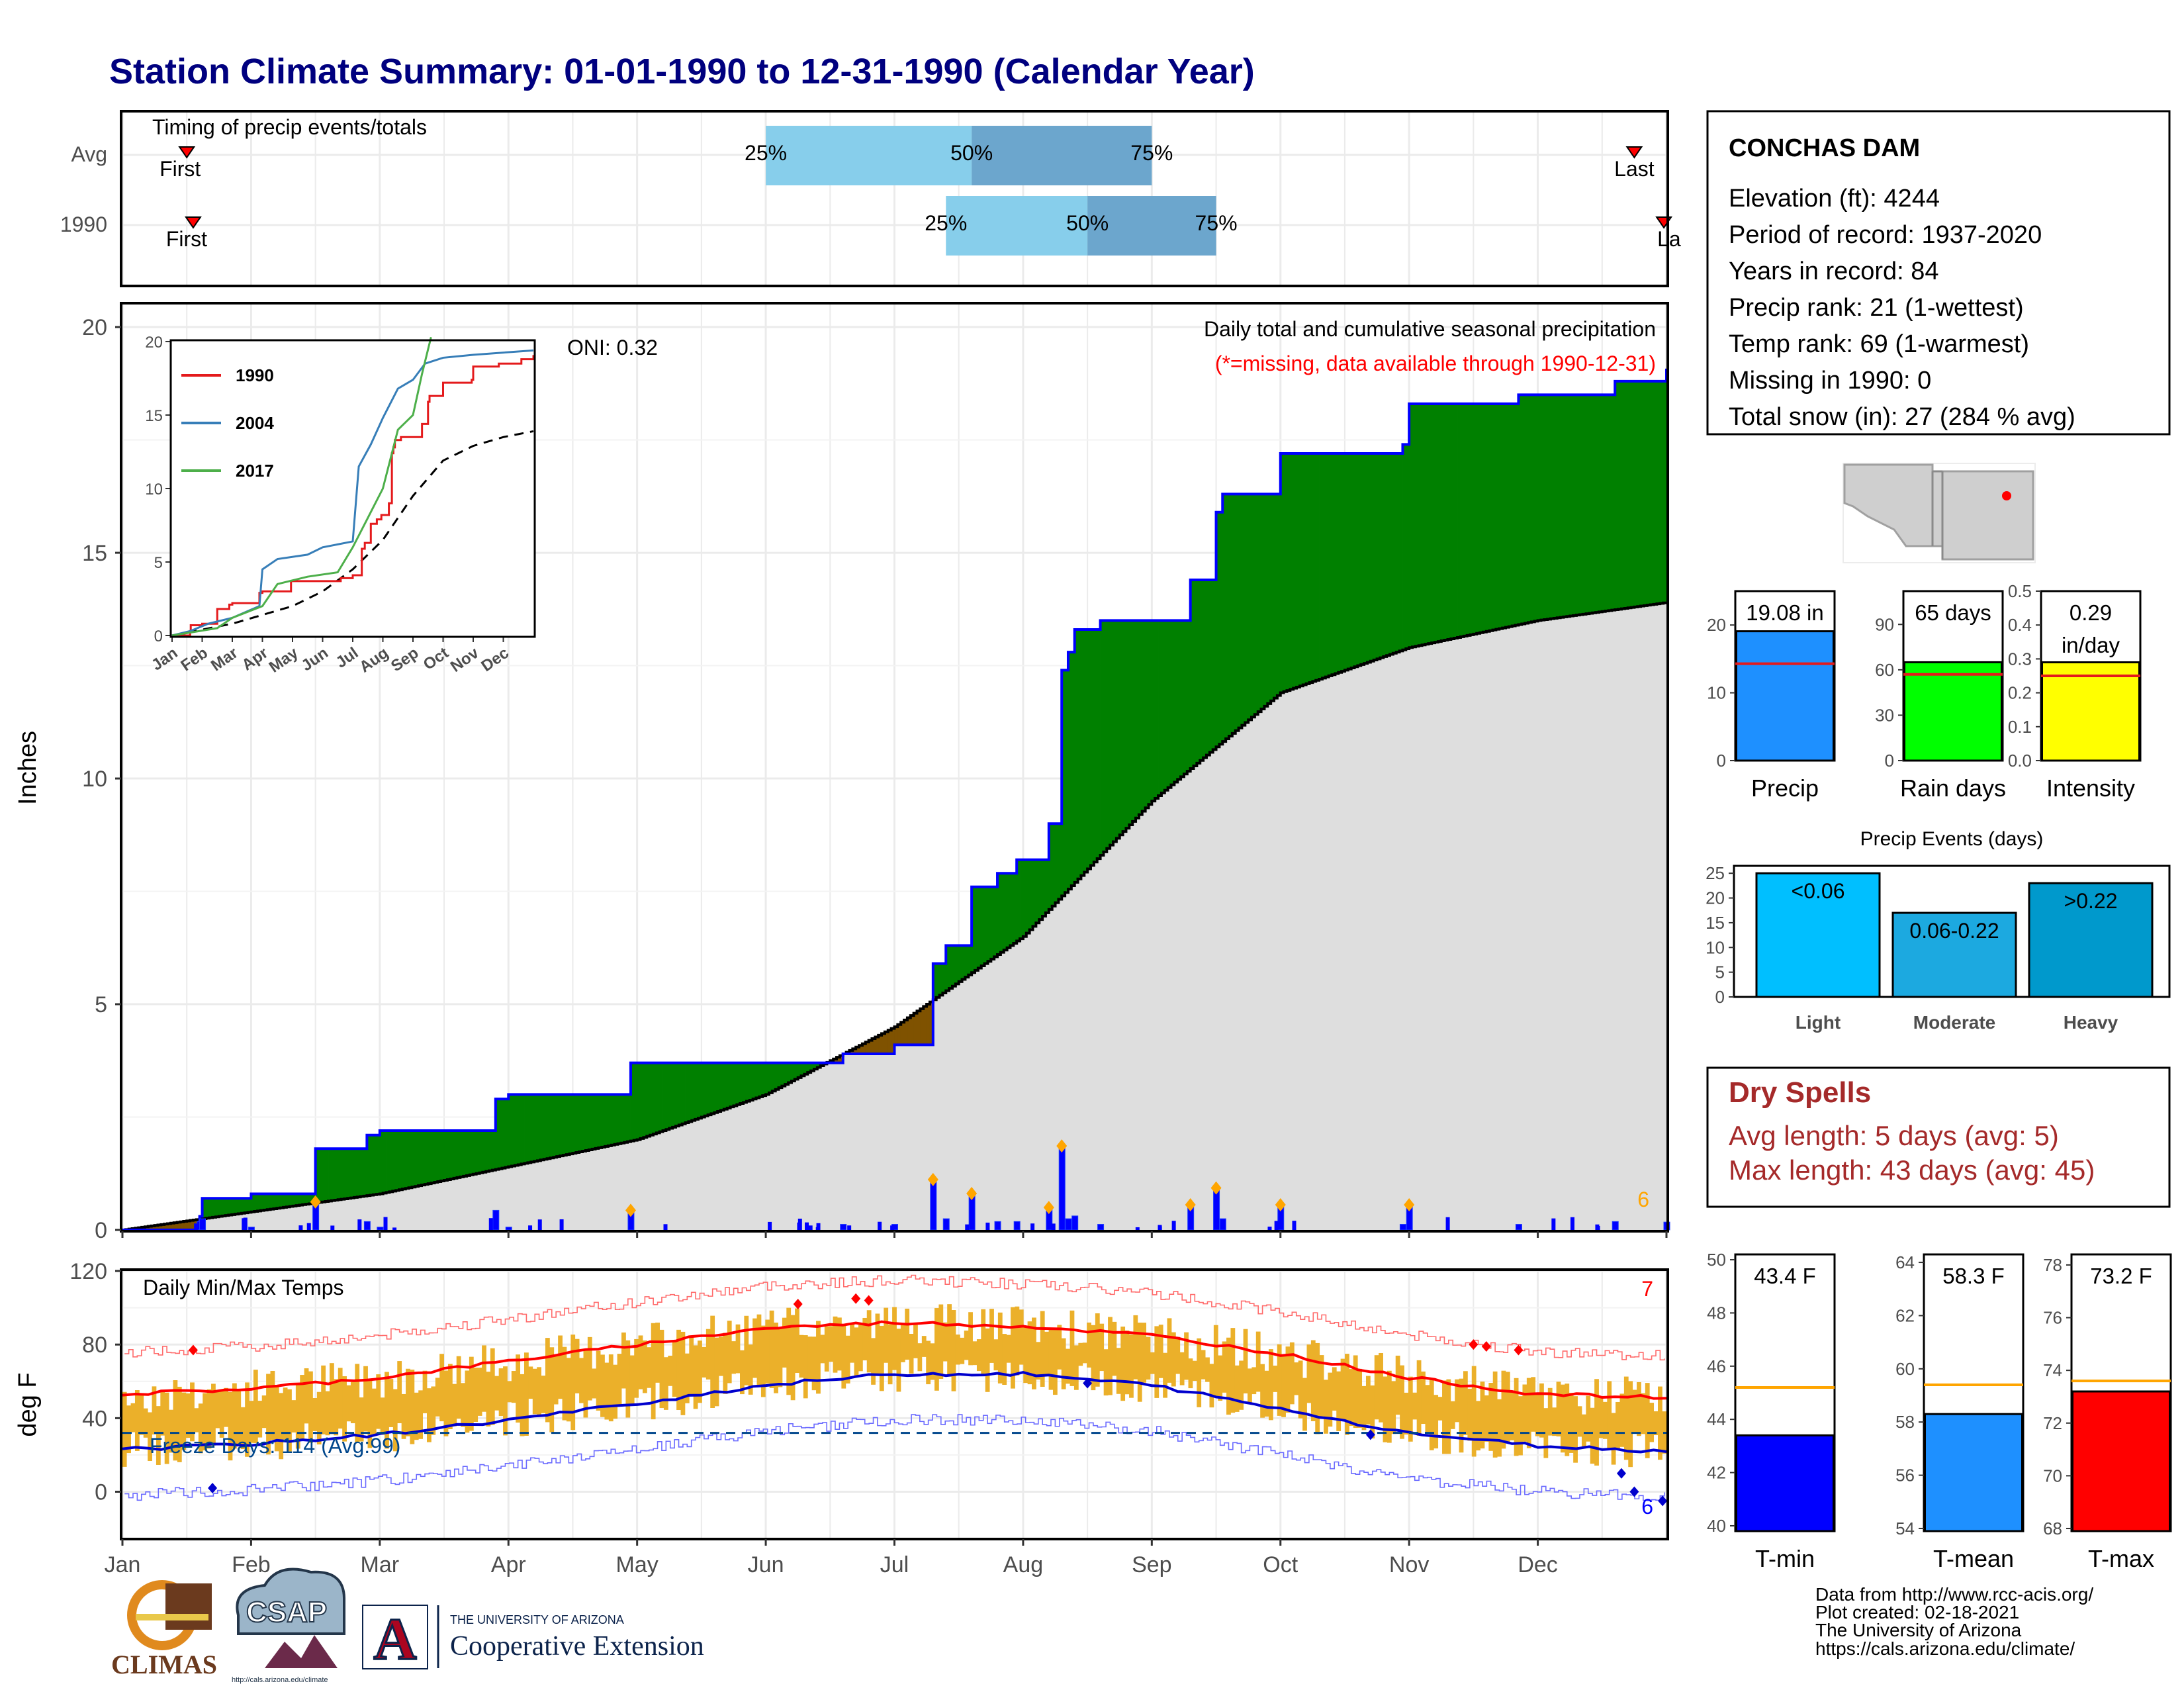  Describe the element at coordinates (1905, 1528) in the screenshot. I see `small-chart-y-tick-label: 54` at that location.